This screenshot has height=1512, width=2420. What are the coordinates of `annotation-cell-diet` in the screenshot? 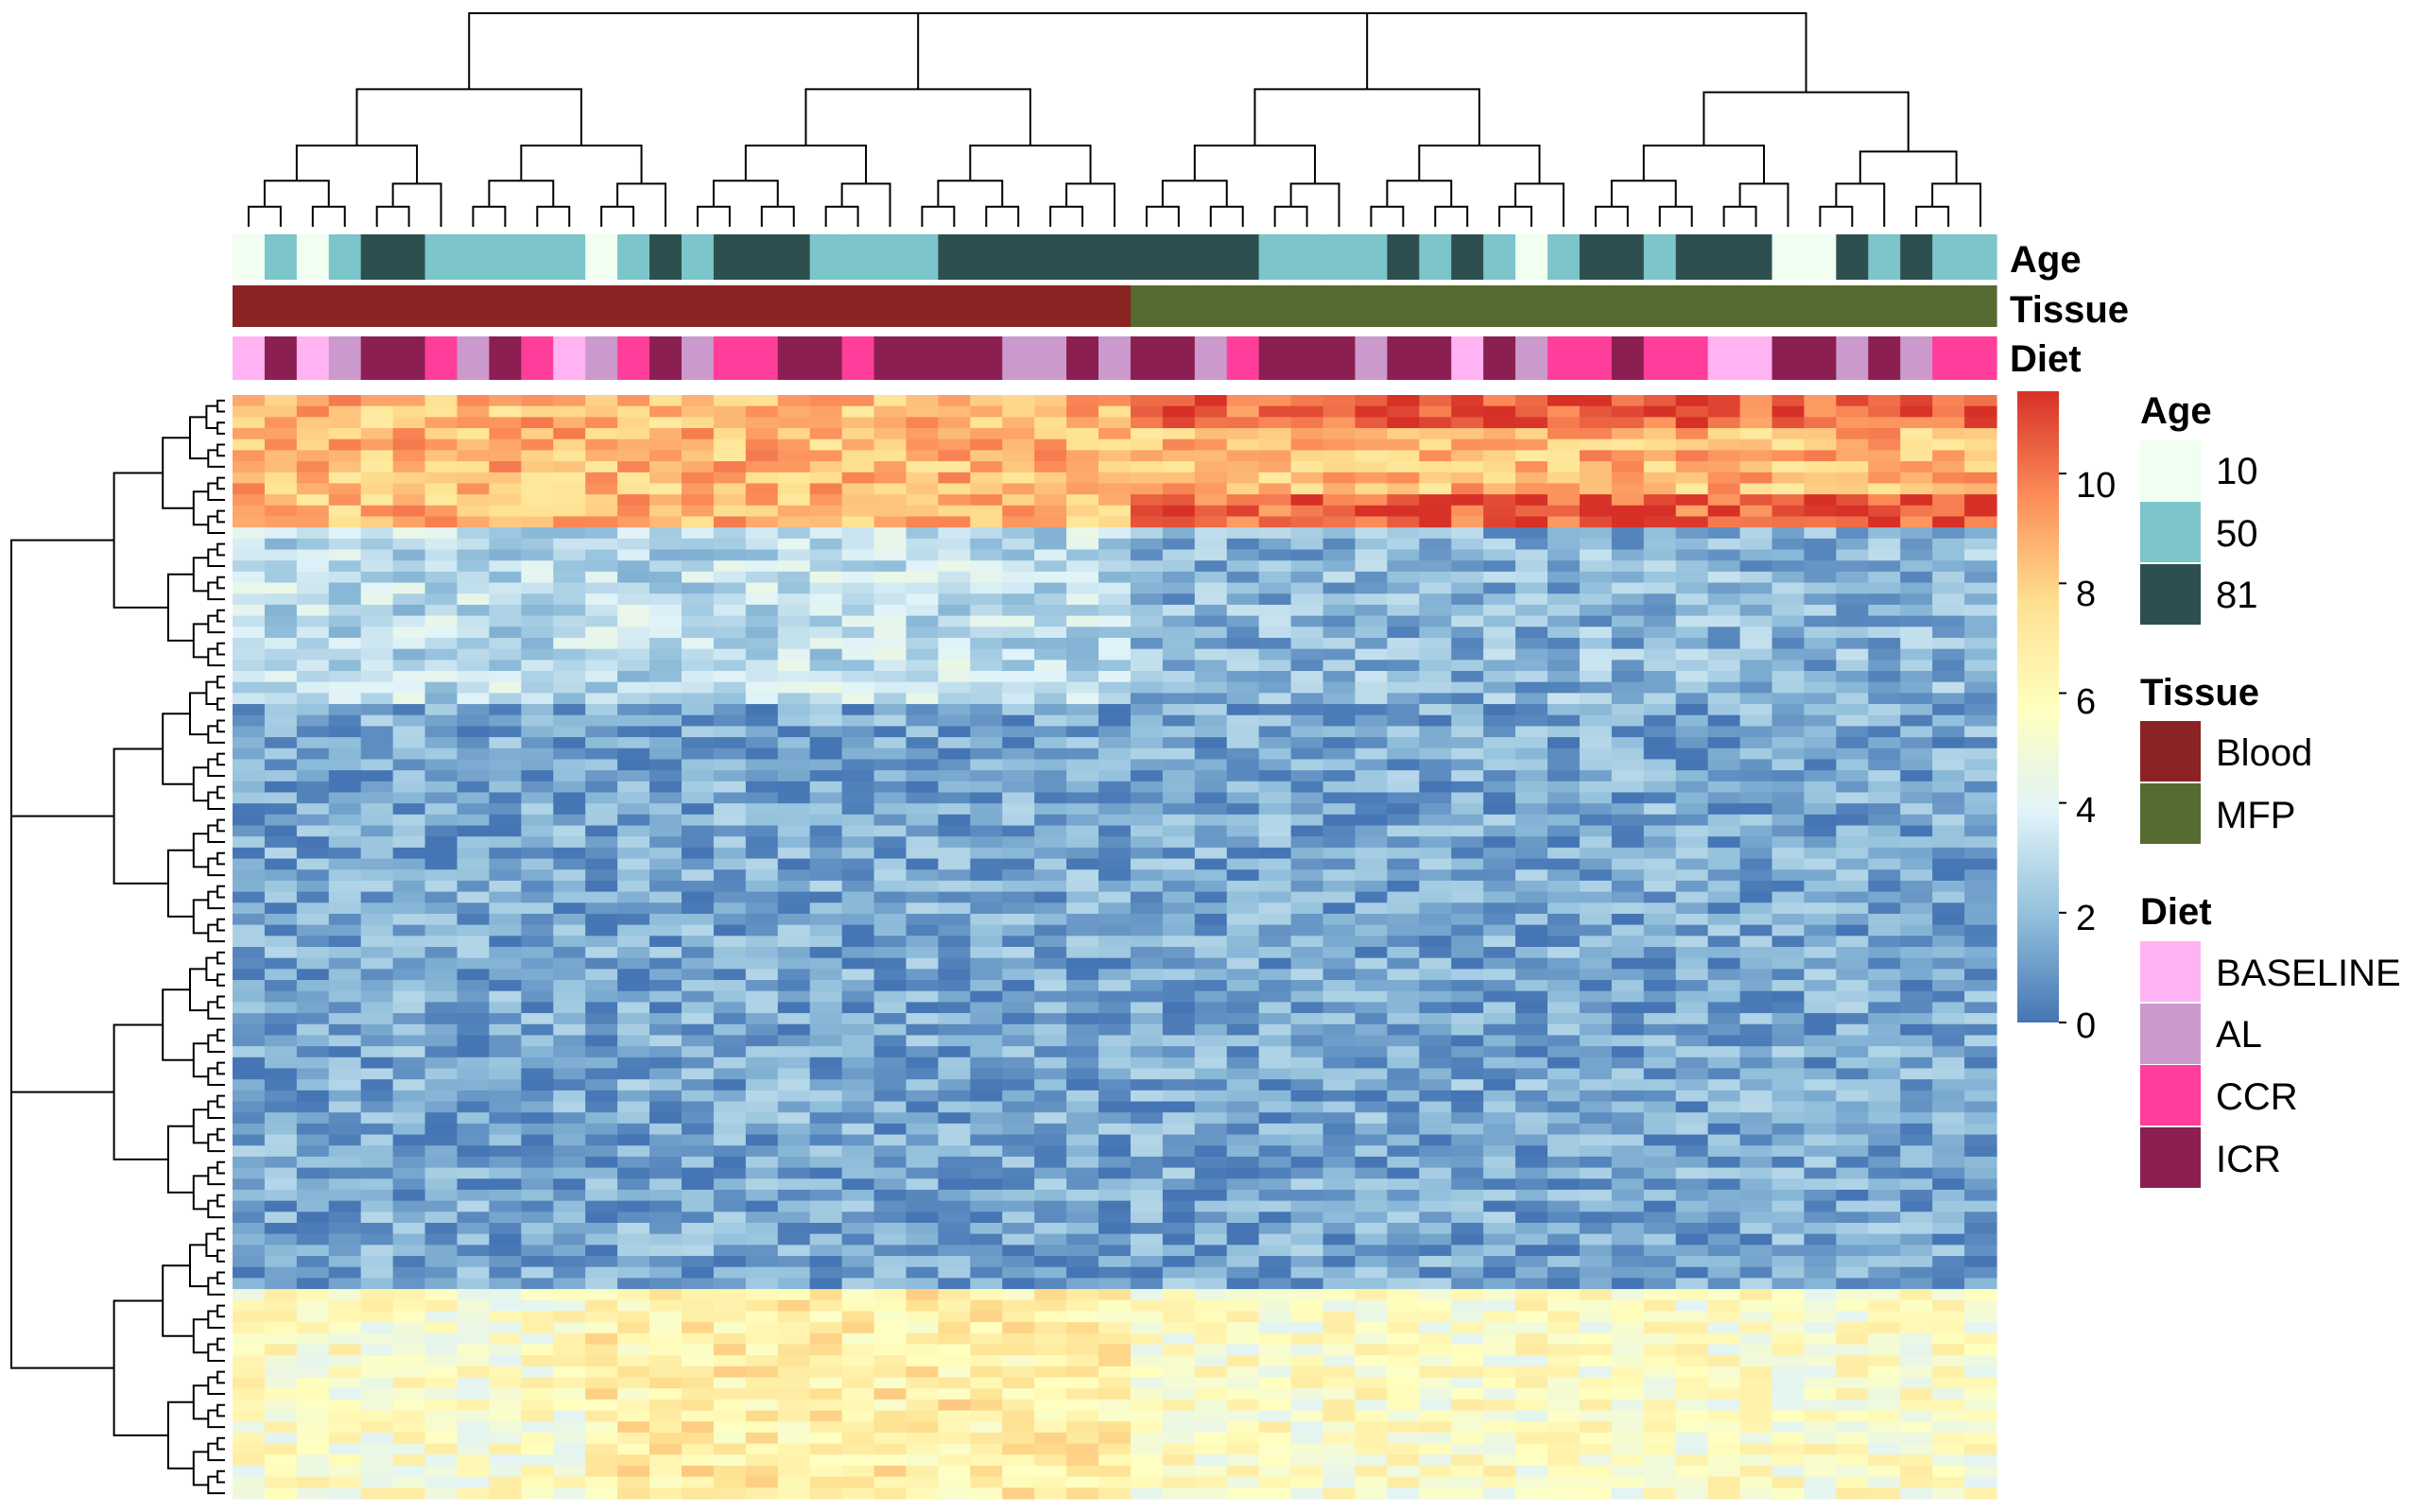 It's located at (474, 358).